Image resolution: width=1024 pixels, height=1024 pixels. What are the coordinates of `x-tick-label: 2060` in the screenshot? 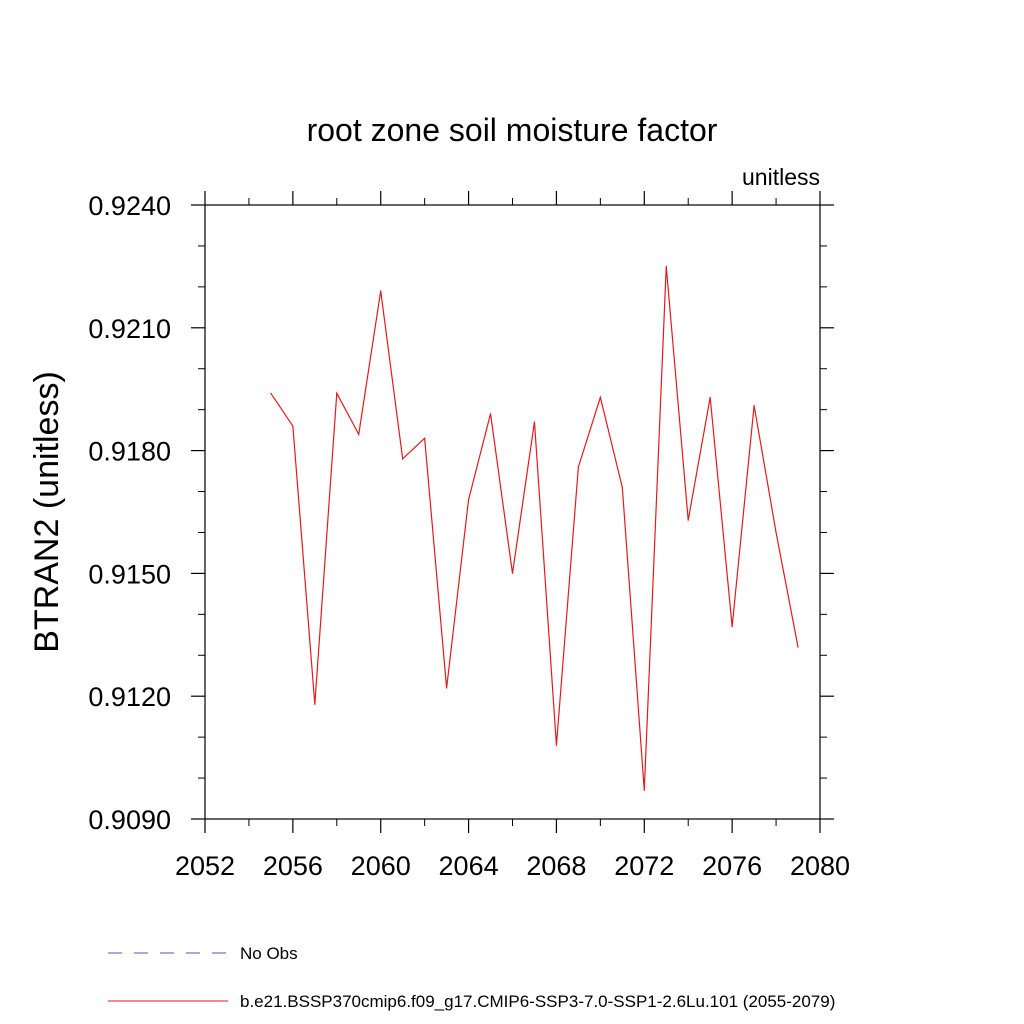 It's located at (381, 866).